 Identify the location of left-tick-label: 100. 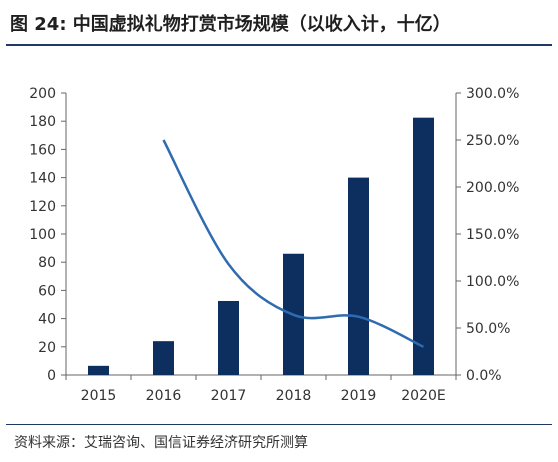
(42, 235).